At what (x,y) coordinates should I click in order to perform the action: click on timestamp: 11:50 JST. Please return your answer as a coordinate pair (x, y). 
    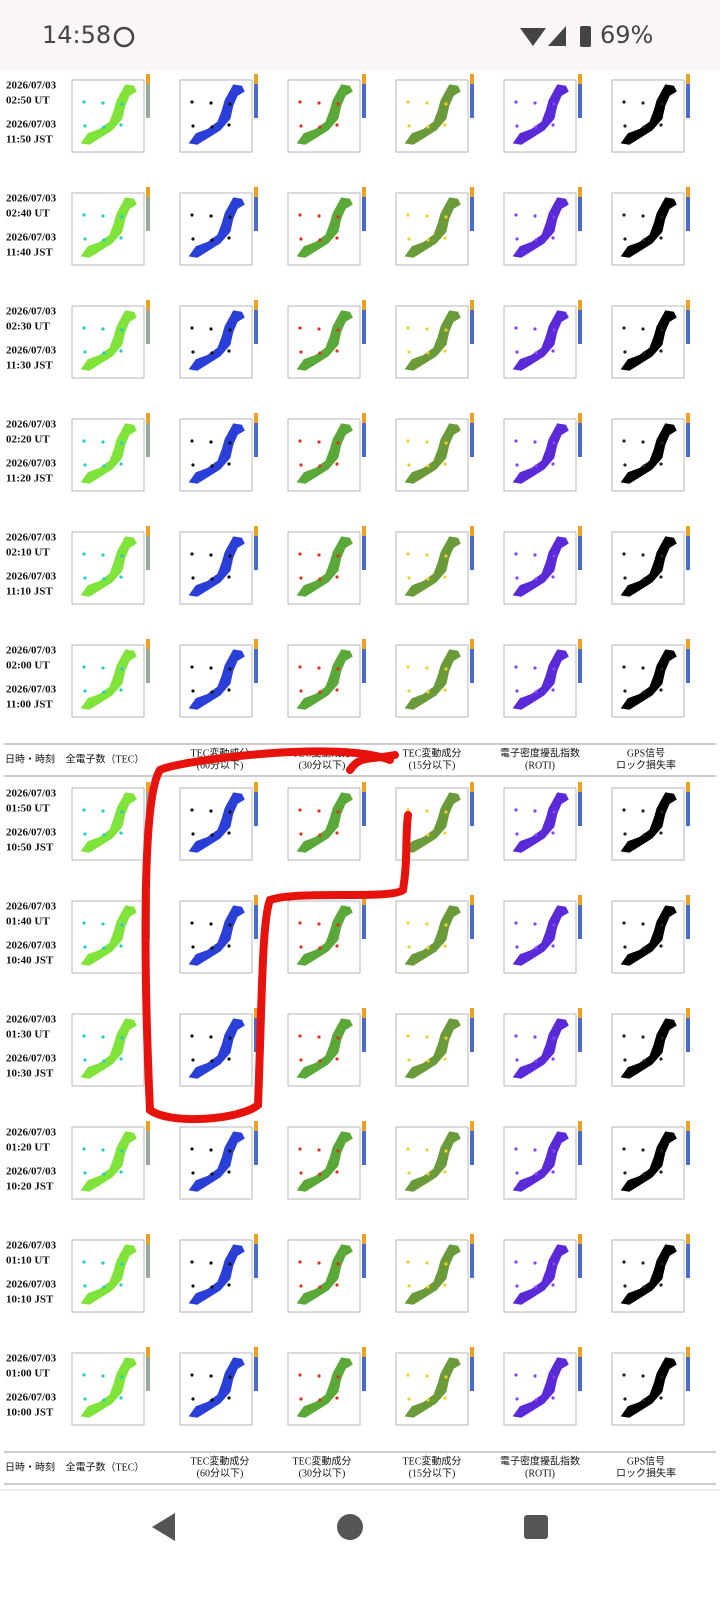
    Looking at the image, I should click on (29, 140).